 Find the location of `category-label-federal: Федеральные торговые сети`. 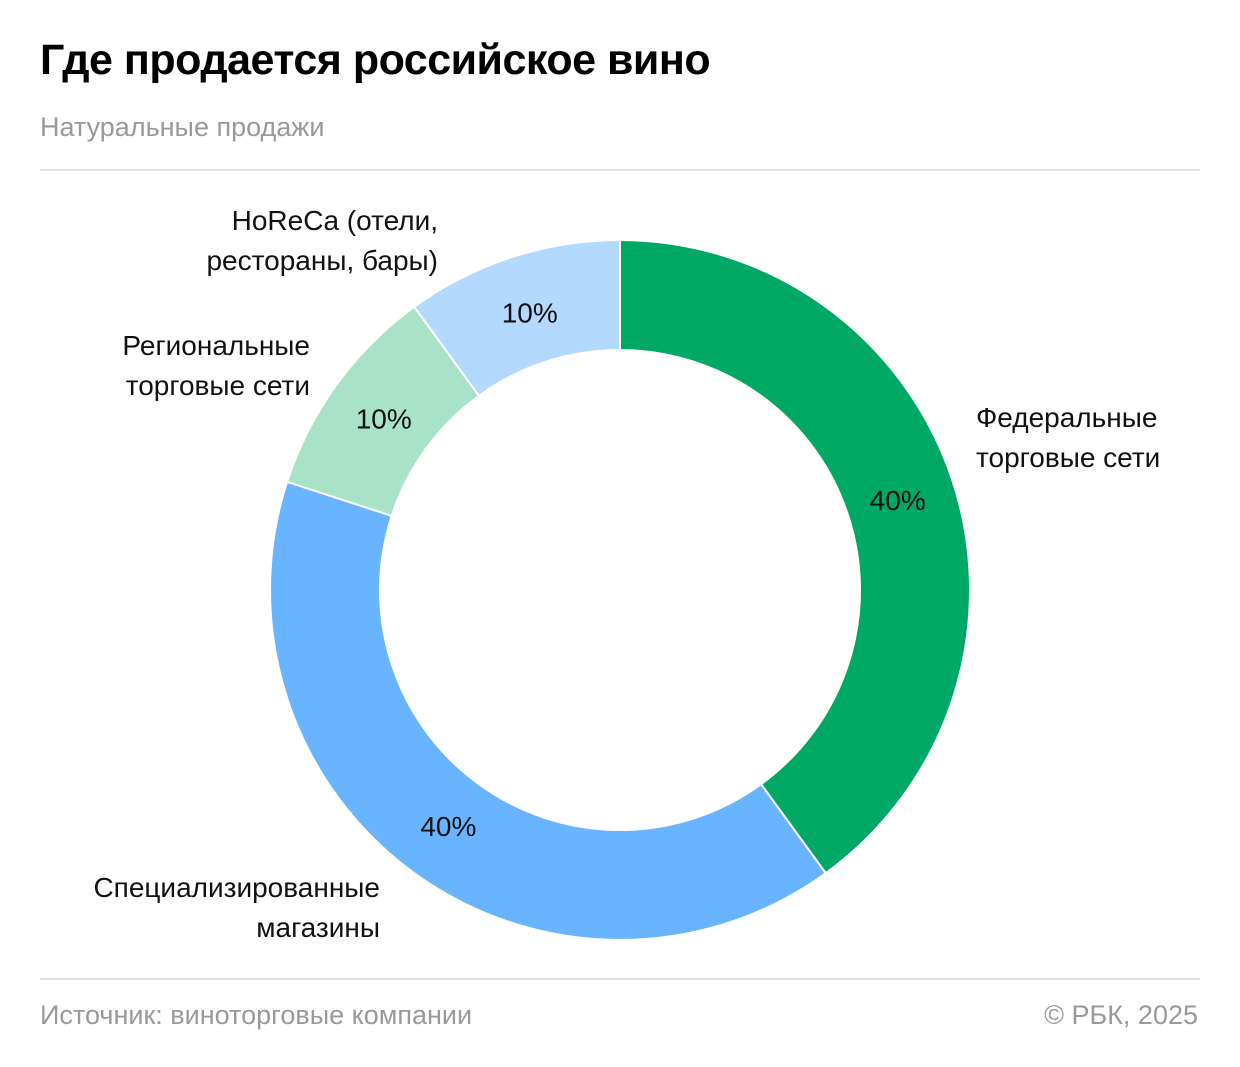

category-label-federal: Федеральные торговые сети is located at coordinates (1068, 438).